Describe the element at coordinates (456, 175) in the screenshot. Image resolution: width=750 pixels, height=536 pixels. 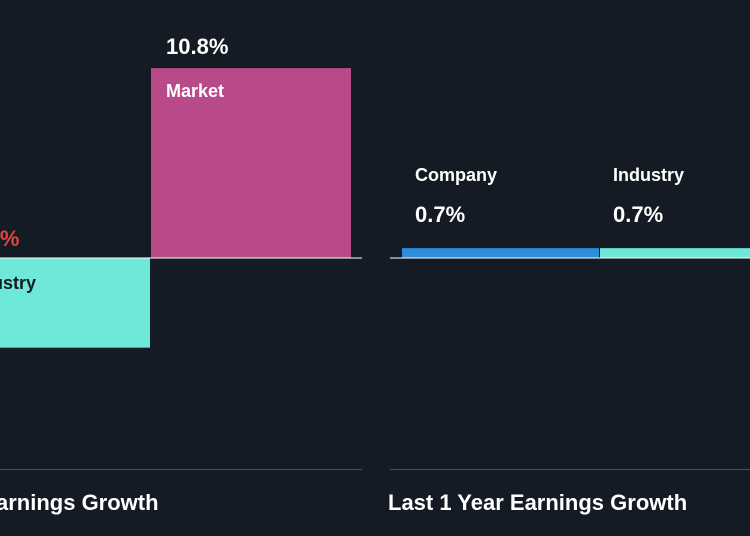
I see `category-label: Company` at that location.